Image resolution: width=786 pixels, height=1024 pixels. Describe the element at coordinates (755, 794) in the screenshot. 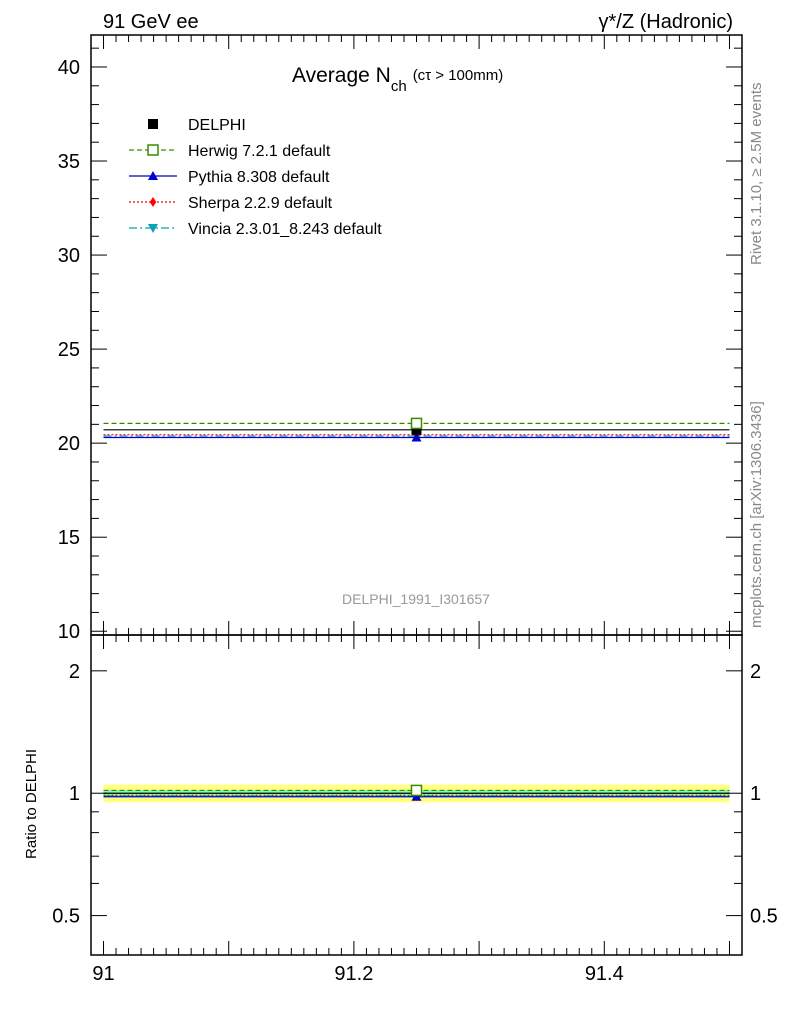

I see `ratio-ytick-label-right: 1` at that location.